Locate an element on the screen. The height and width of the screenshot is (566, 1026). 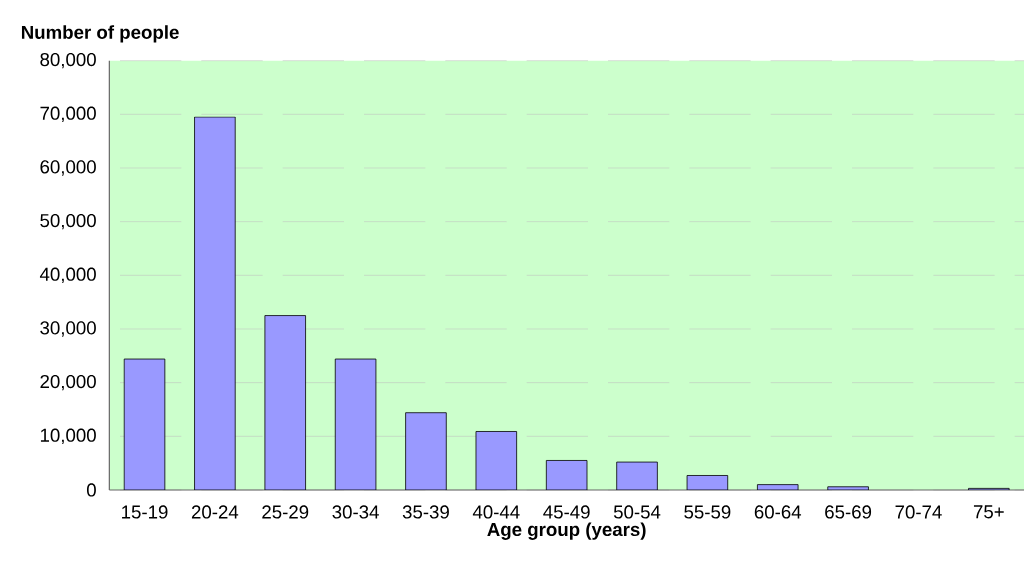
x-tick-label: 40-44 is located at coordinates (496, 512).